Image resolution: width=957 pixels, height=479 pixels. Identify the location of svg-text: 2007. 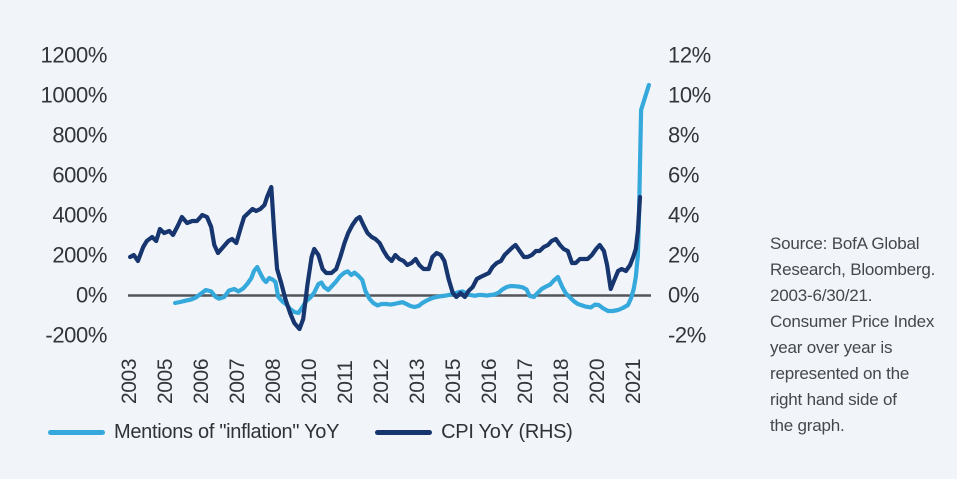
(237, 381).